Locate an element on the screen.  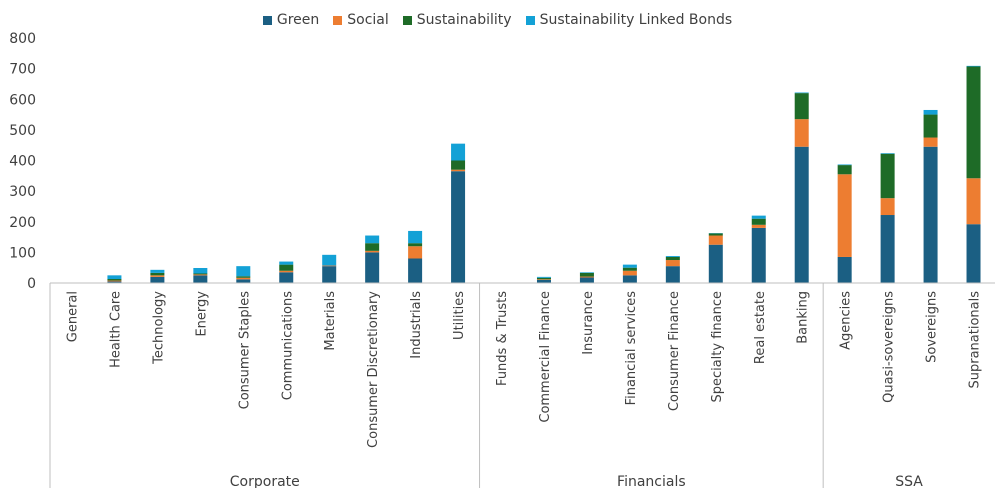
bar-consumer-finance-green is located at coordinates (672, 274).